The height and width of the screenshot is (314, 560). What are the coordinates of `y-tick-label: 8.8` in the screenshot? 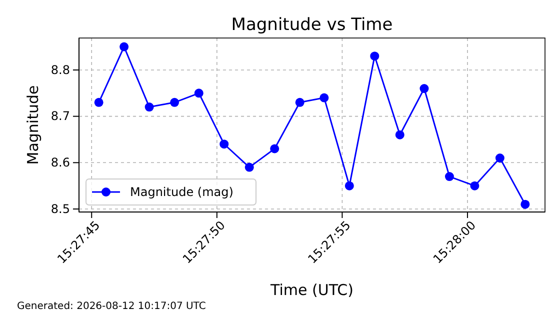 It's located at (60, 69).